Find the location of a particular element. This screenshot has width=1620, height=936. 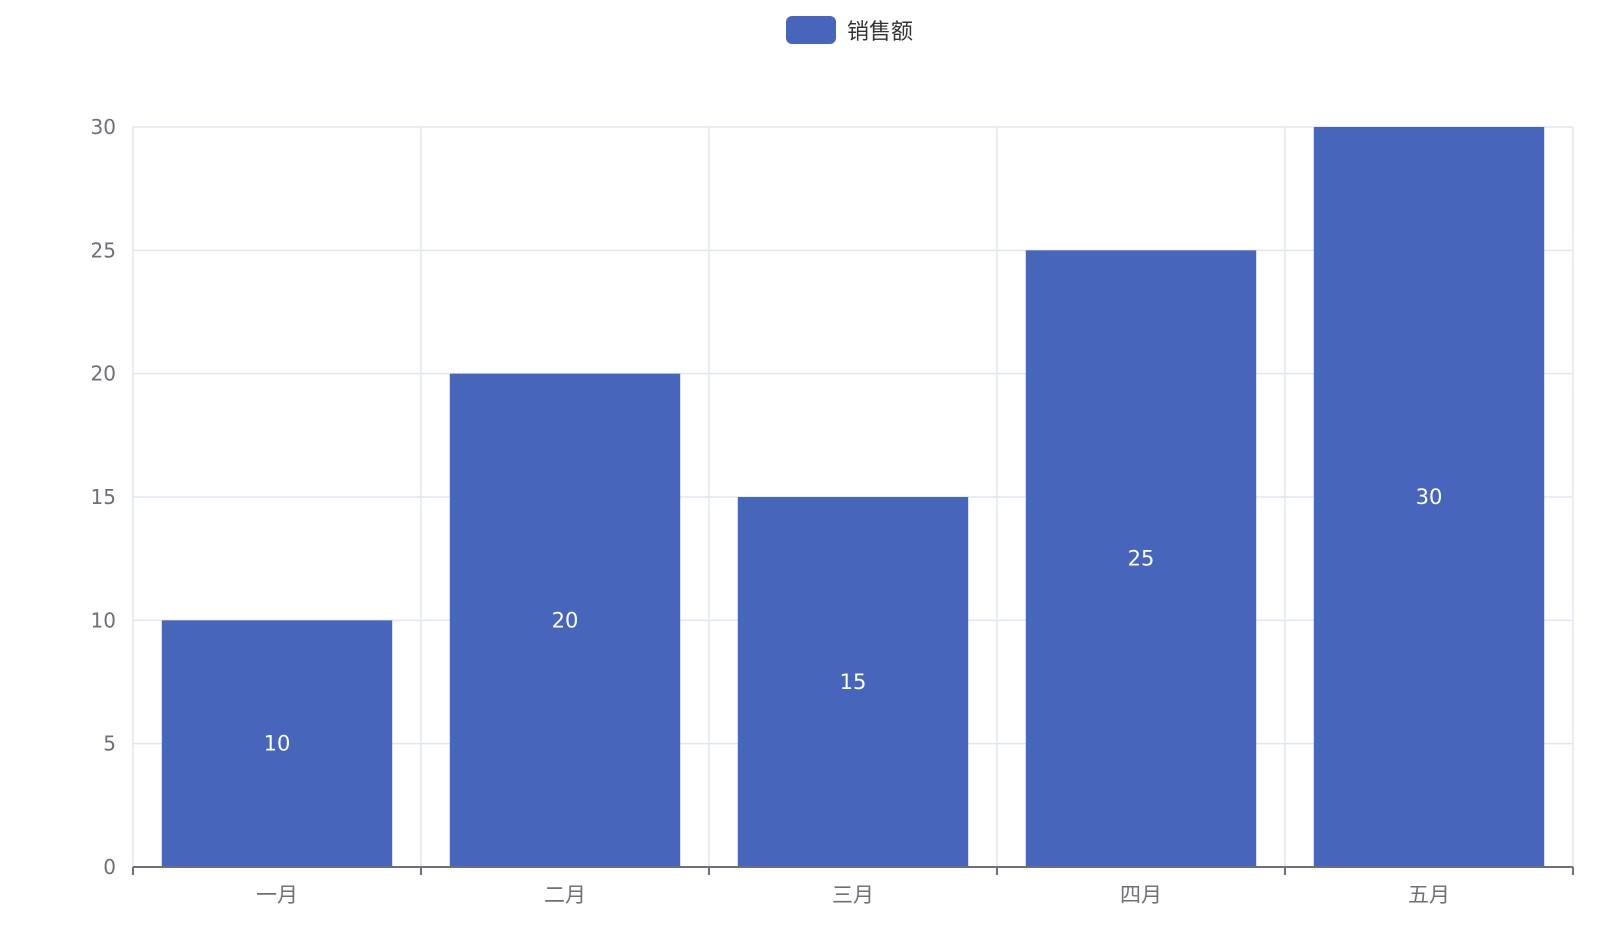

bar-data-label: 10 is located at coordinates (277, 744).